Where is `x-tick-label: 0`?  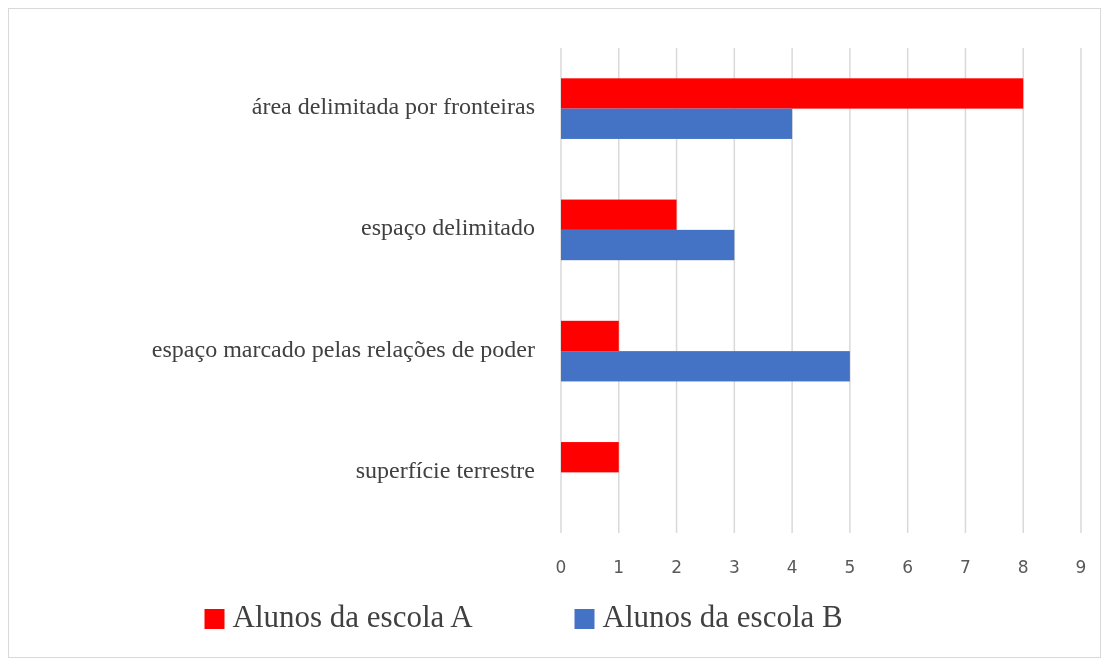 x-tick-label: 0 is located at coordinates (561, 567).